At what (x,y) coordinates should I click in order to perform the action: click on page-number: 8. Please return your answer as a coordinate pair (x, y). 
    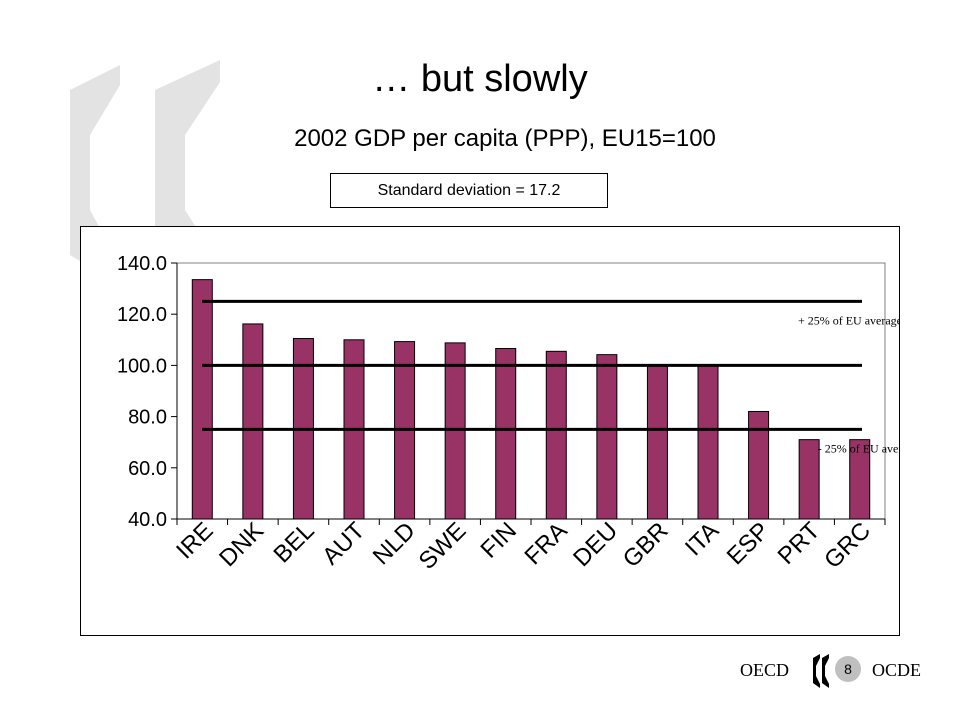
    Looking at the image, I should click on (848, 669).